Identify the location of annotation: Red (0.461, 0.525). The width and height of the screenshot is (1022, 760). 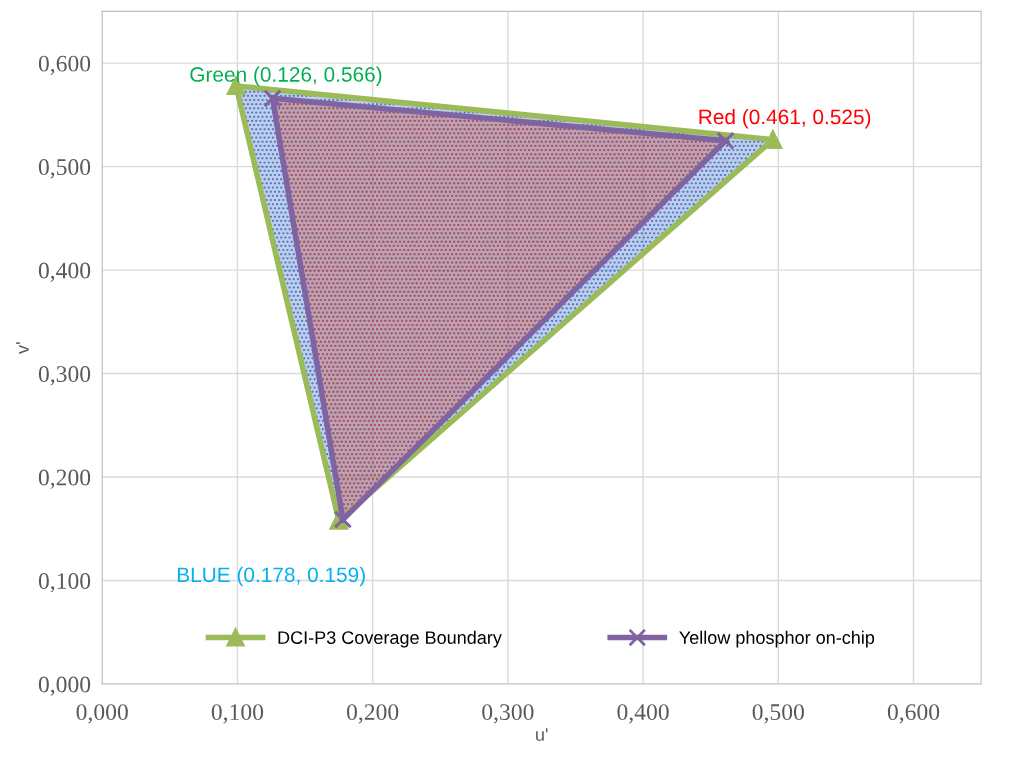
(785, 118).